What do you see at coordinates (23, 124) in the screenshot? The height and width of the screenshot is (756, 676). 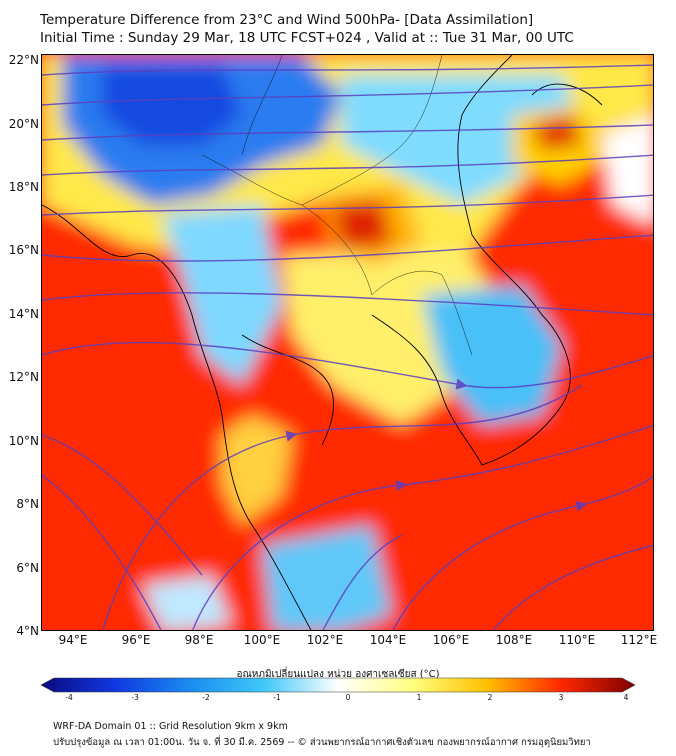 I see `lat-label: 20°N` at bounding box center [23, 124].